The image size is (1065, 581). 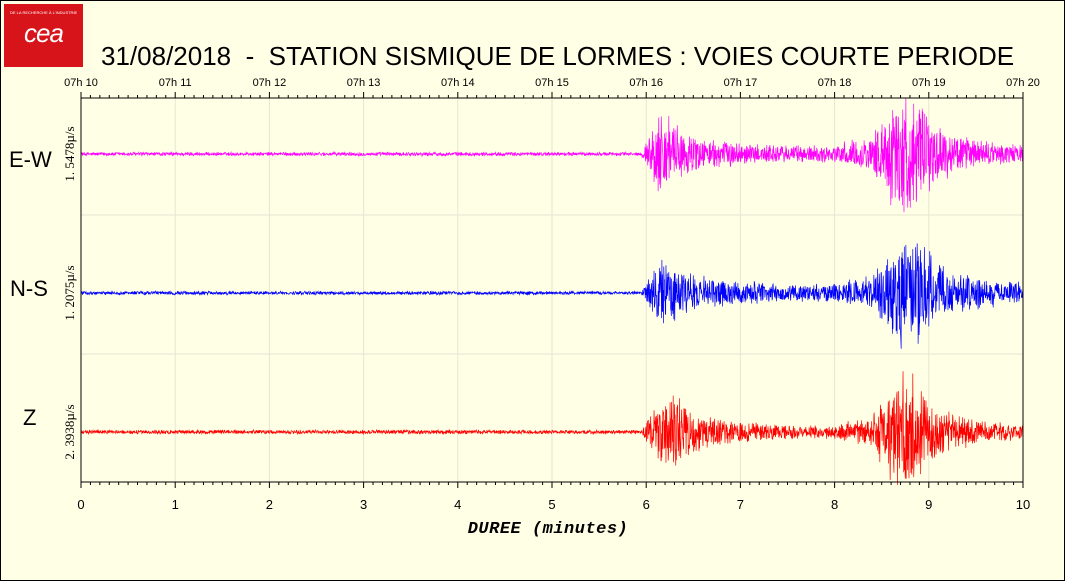 What do you see at coordinates (80, 504) in the screenshot?
I see `x-tick-label-0: 0` at bounding box center [80, 504].